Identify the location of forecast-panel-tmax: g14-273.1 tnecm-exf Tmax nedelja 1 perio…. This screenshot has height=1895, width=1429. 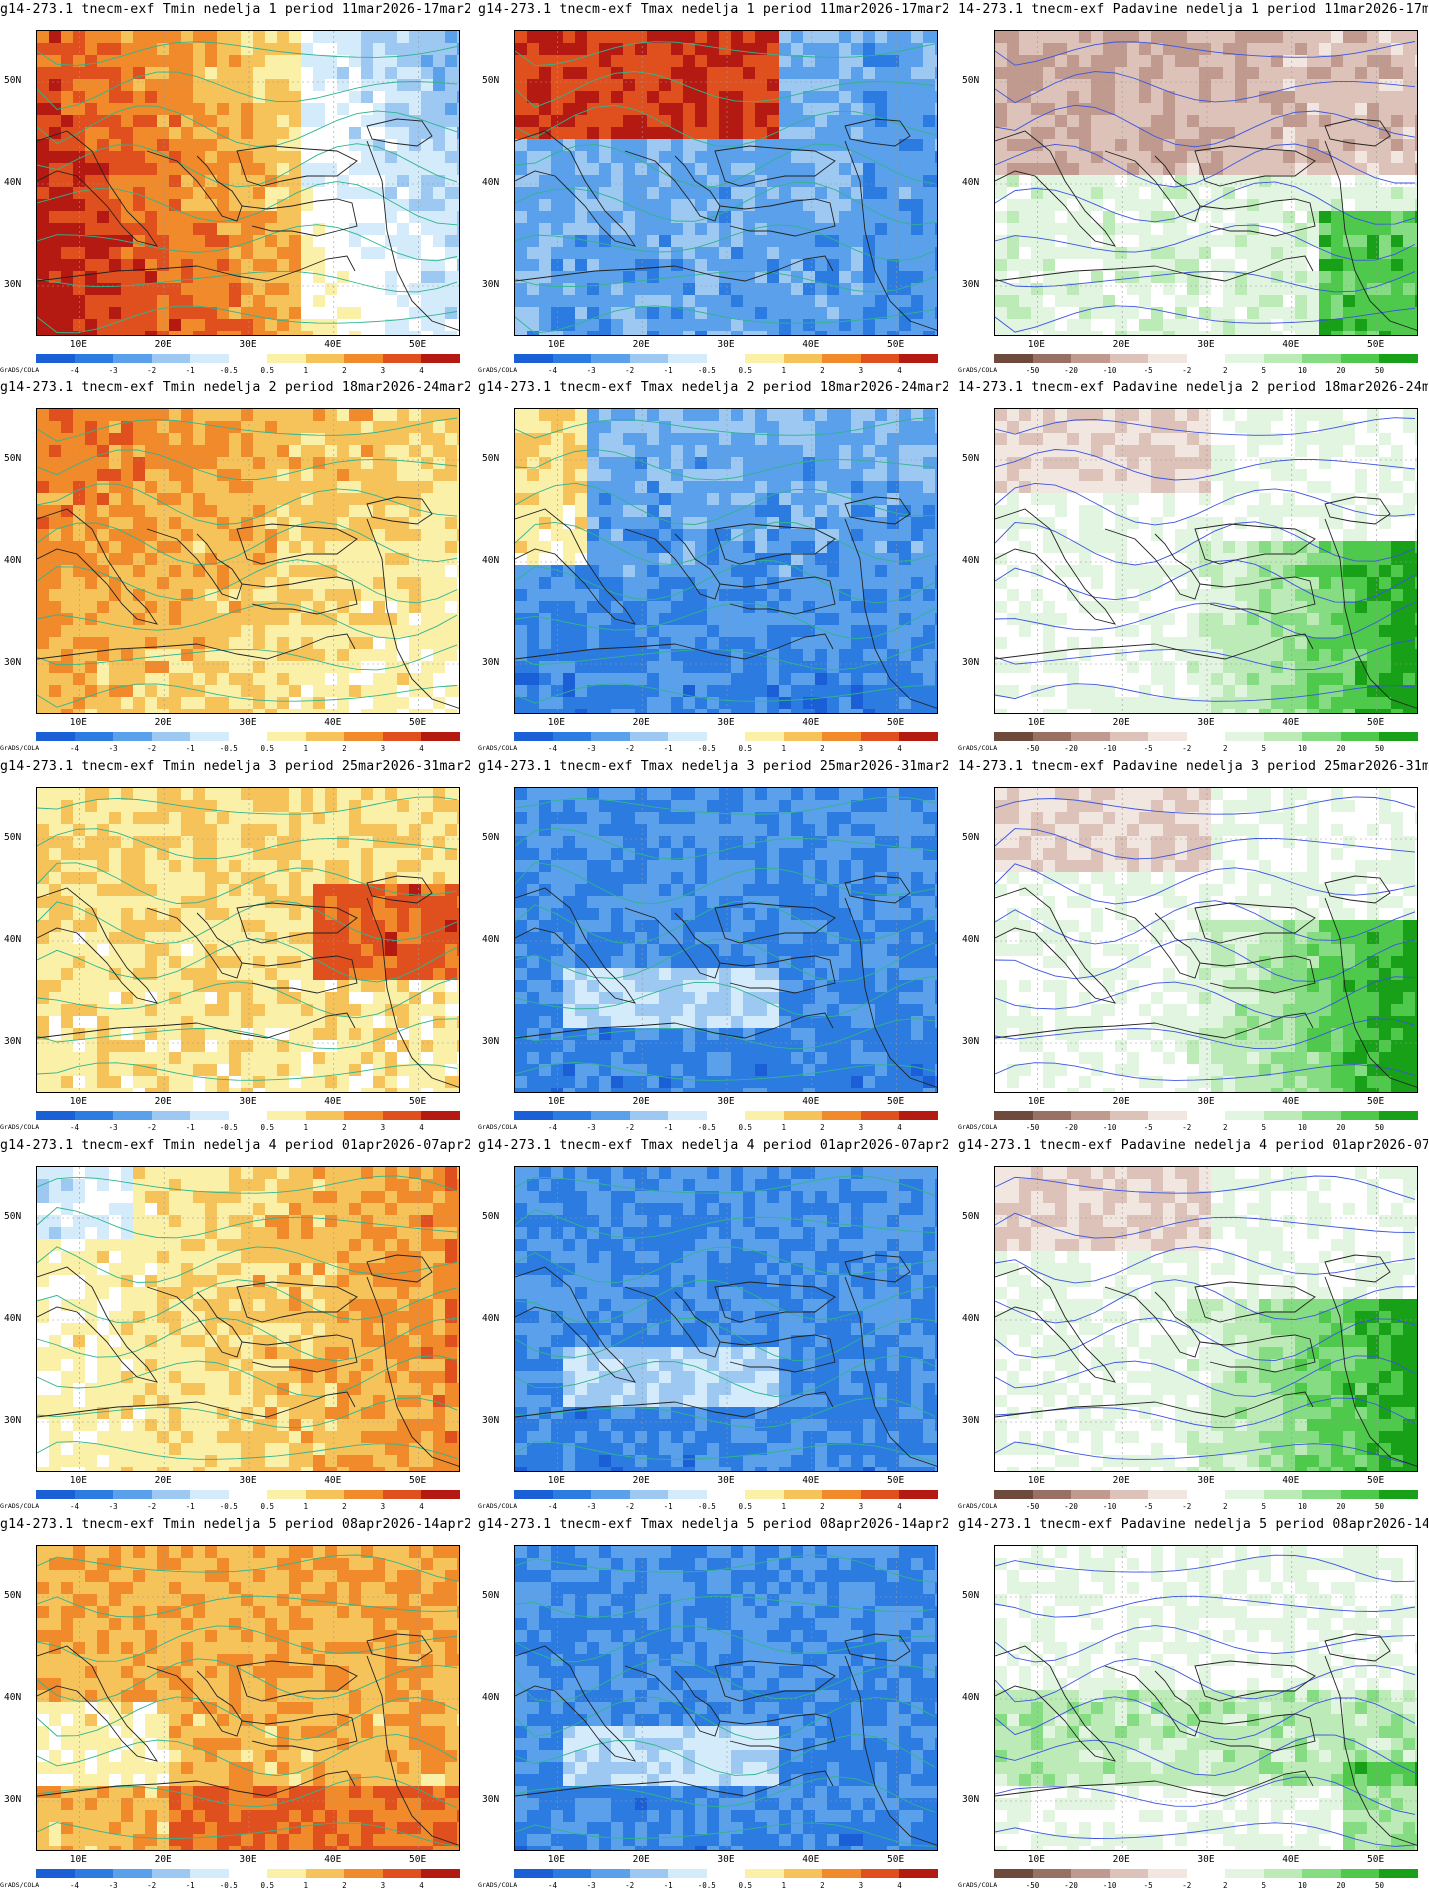
(713, 187).